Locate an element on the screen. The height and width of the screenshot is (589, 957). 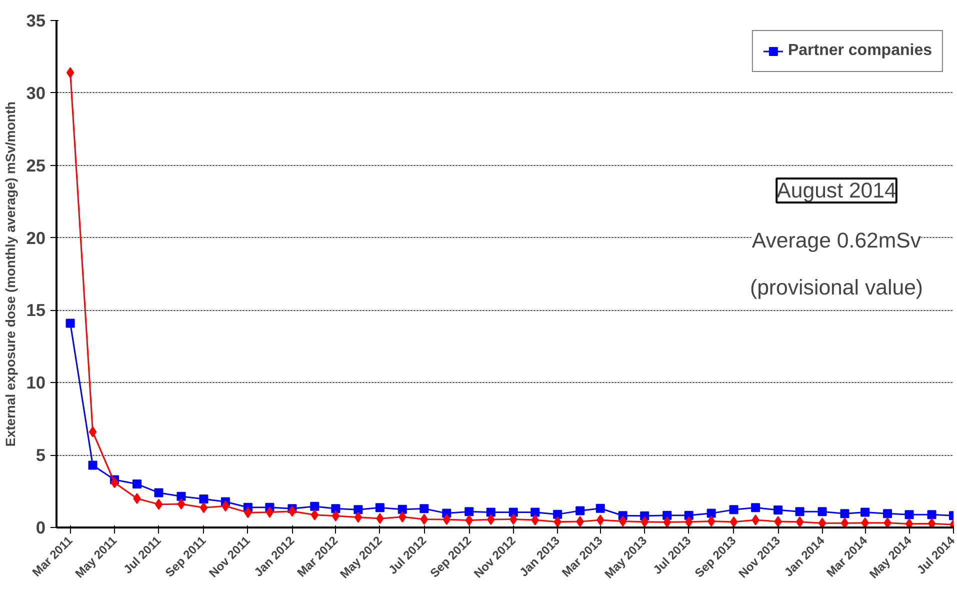
y-tick-label: 5 is located at coordinates (41, 455).